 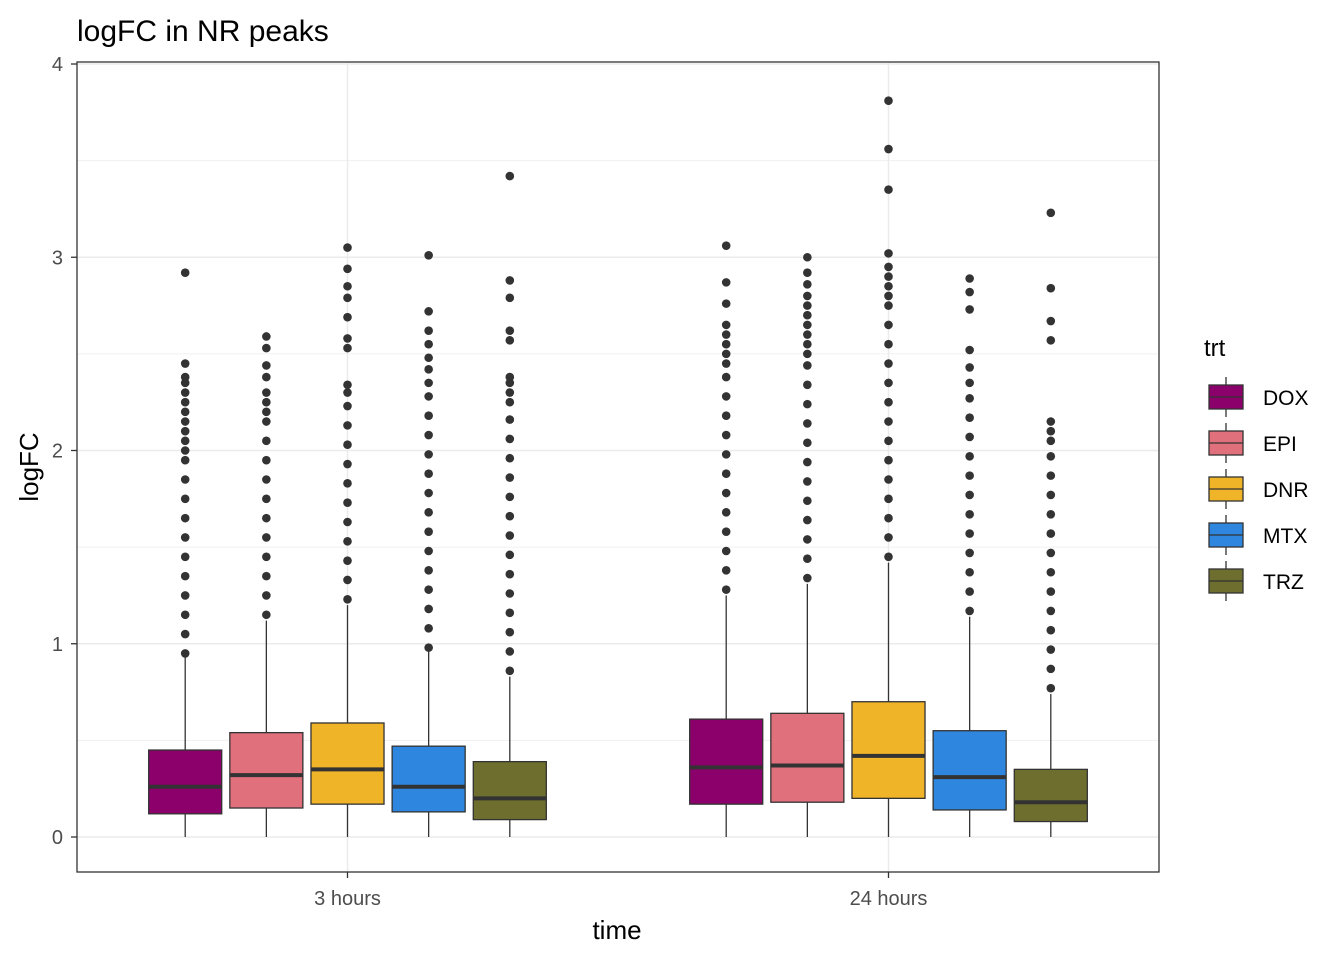 I want to click on legend-item-trz: TRZ, so click(x=1256, y=581).